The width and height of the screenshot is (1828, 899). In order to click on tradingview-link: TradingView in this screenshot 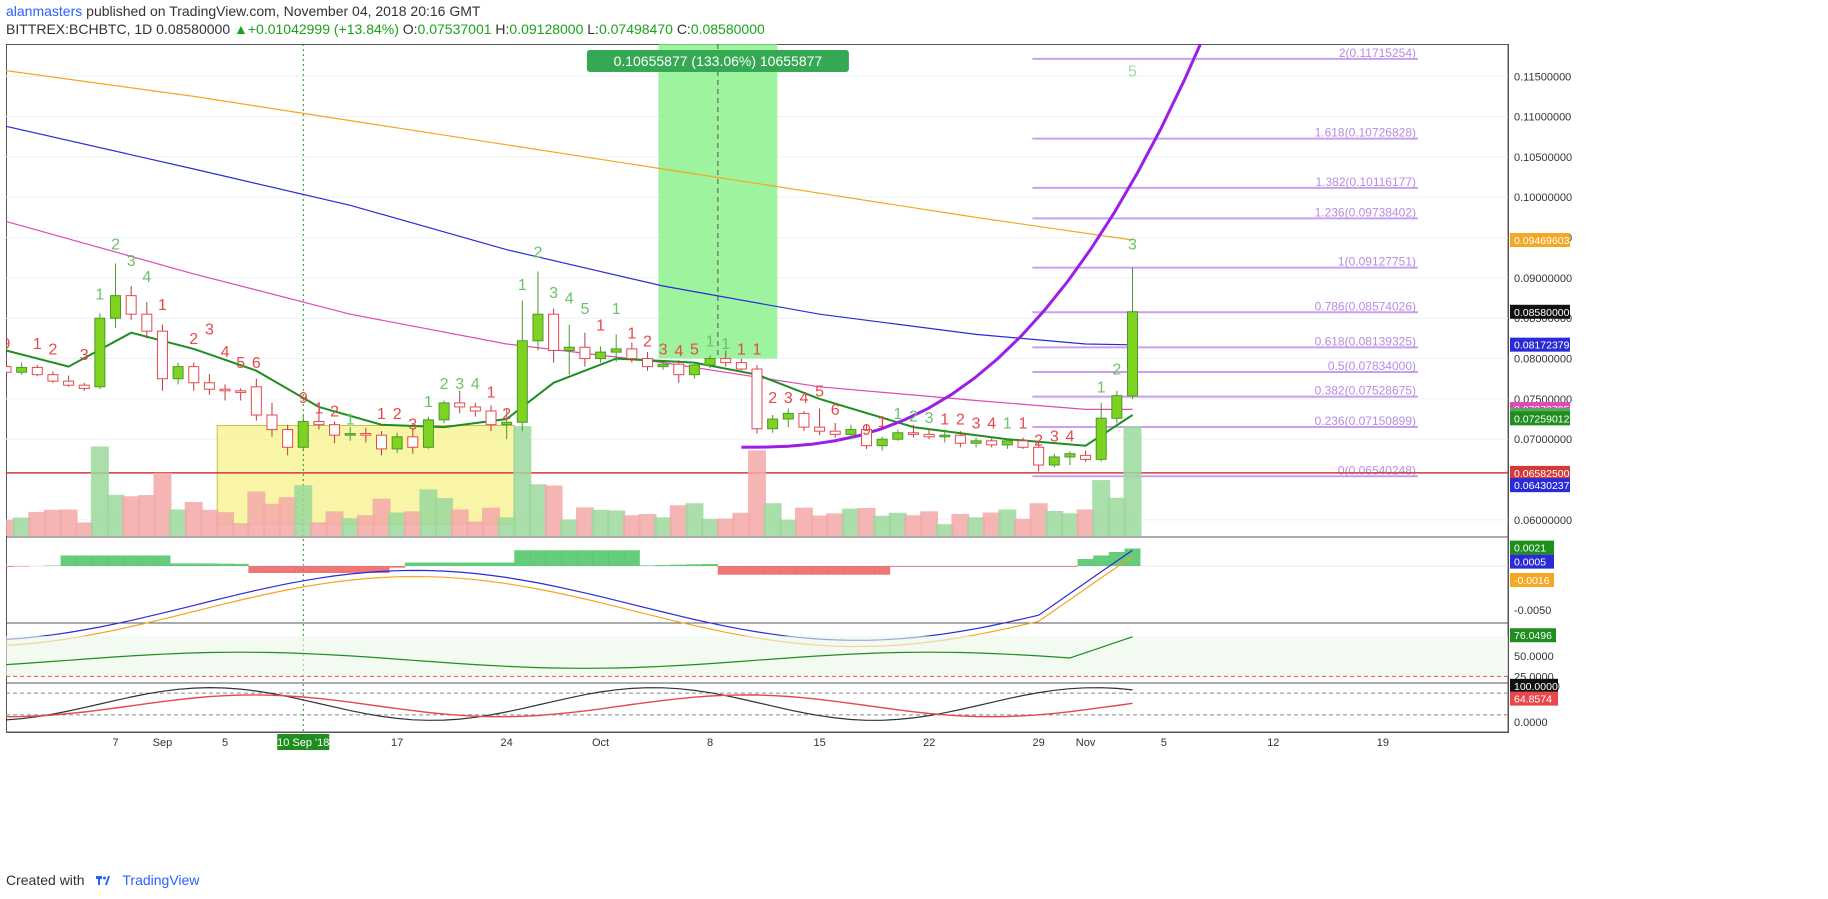, I will do `click(161, 880)`.